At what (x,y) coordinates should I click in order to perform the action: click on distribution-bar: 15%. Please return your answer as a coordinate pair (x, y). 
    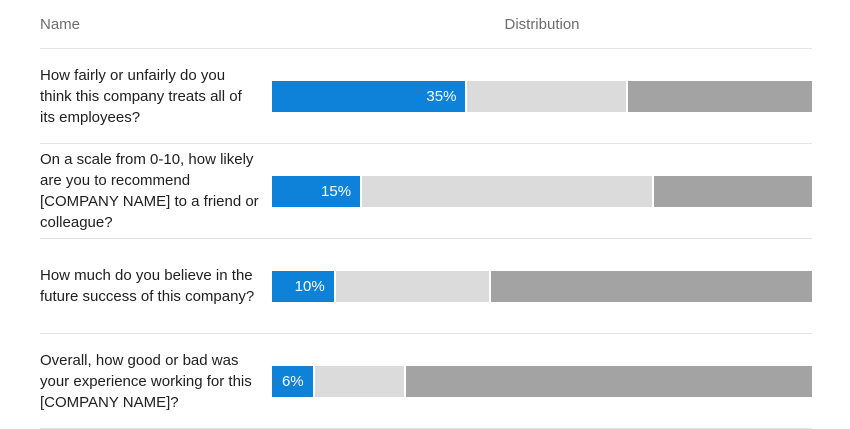
    Looking at the image, I should click on (542, 191).